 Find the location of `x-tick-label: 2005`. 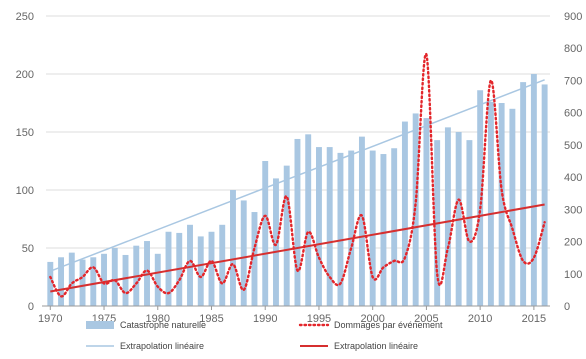

x-tick-label: 2005 is located at coordinates (426, 319).